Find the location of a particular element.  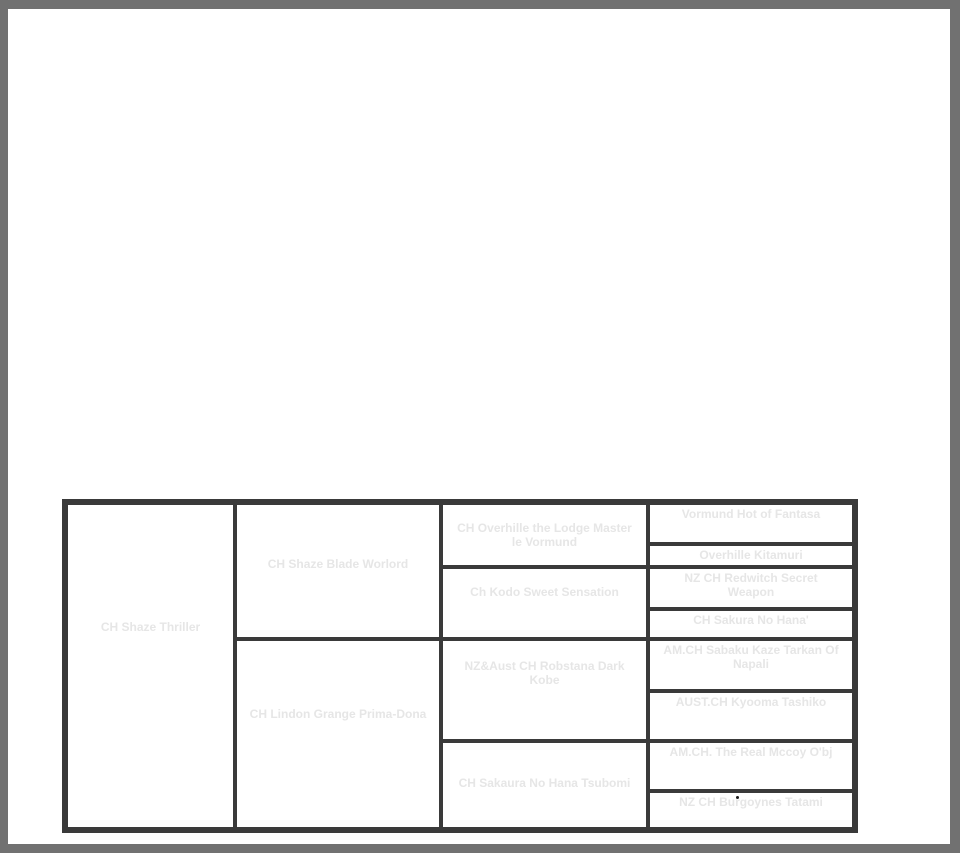

great-grandparent-cell: AUST.CH Kyooma Tashiko is located at coordinates (751, 716).